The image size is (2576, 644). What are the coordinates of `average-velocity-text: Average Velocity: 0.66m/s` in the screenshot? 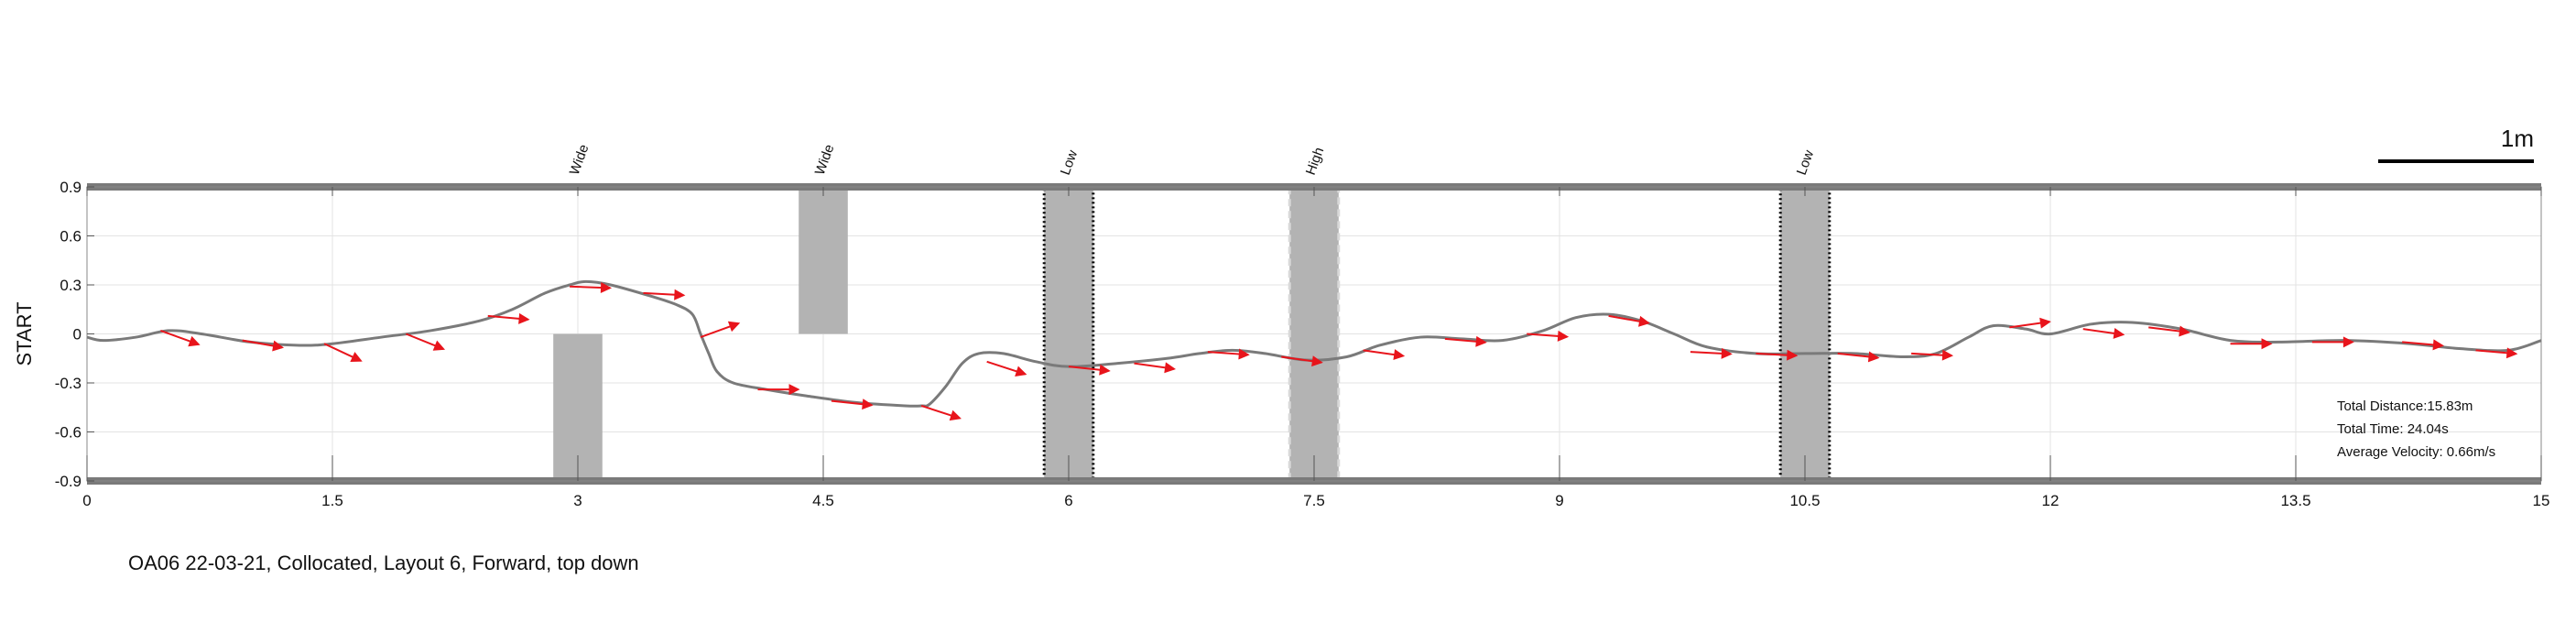 It's located at (2416, 452).